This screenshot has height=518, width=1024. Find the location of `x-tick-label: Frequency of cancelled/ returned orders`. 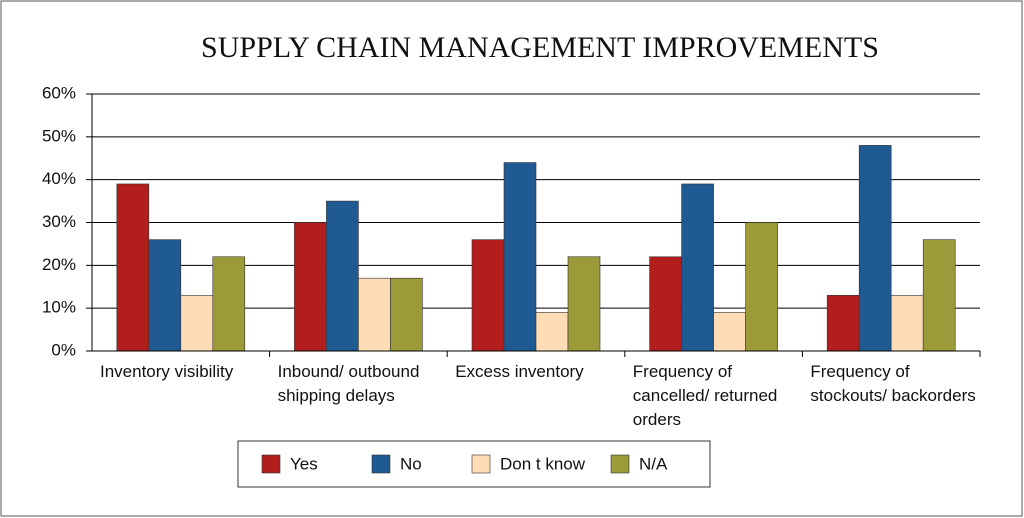

x-tick-label: Frequency of cancelled/ returned orders is located at coordinates (705, 395).